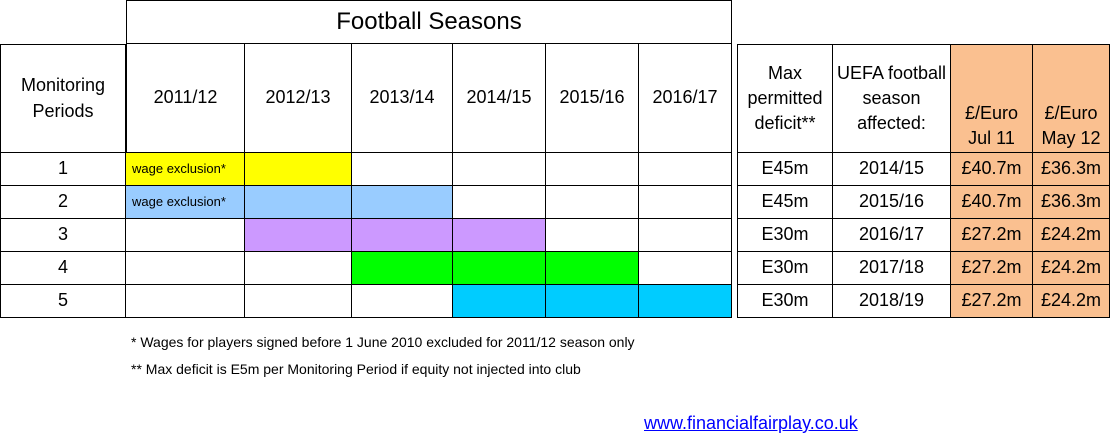 The image size is (1118, 447). Describe the element at coordinates (63, 98) in the screenshot. I see `header-monitoring-periods: Monitoring Periods` at that location.